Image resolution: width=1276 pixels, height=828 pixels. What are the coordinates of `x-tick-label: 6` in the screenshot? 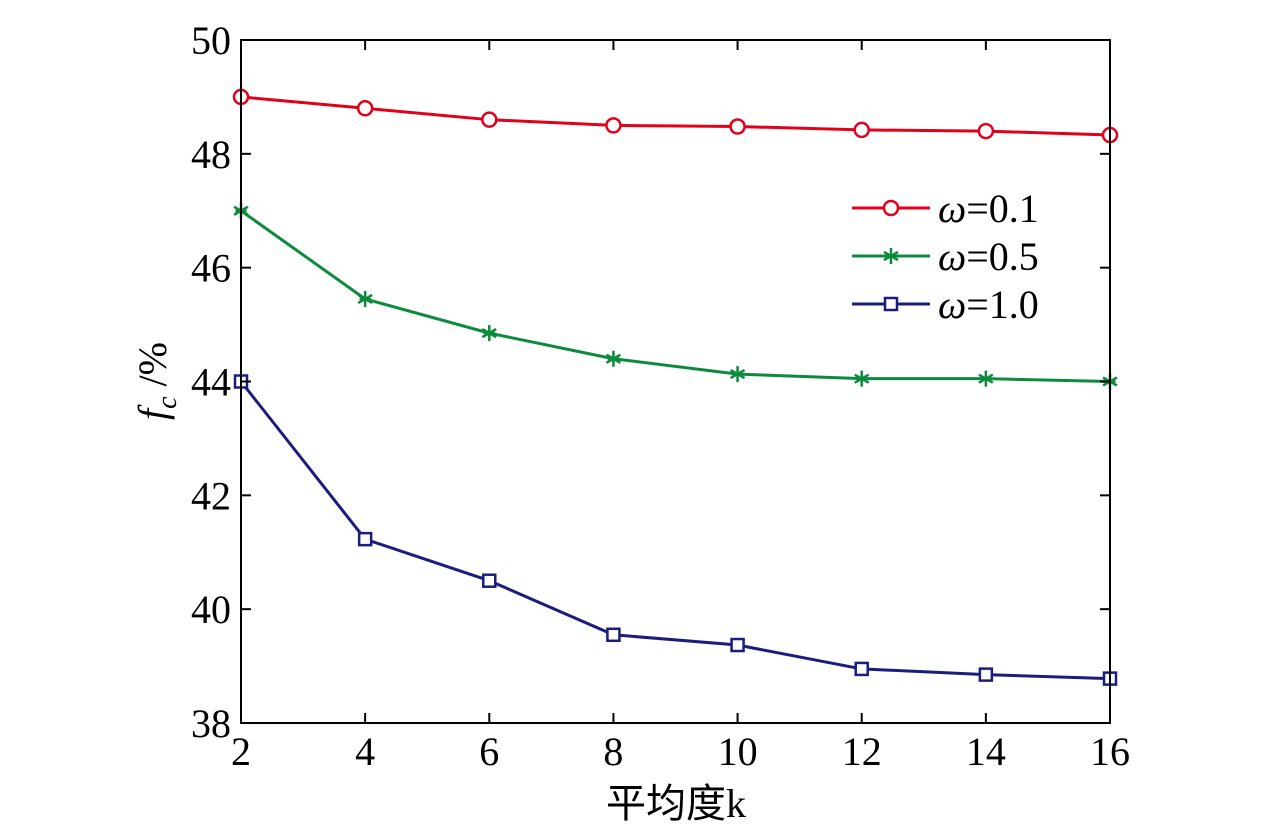 It's located at (489, 751).